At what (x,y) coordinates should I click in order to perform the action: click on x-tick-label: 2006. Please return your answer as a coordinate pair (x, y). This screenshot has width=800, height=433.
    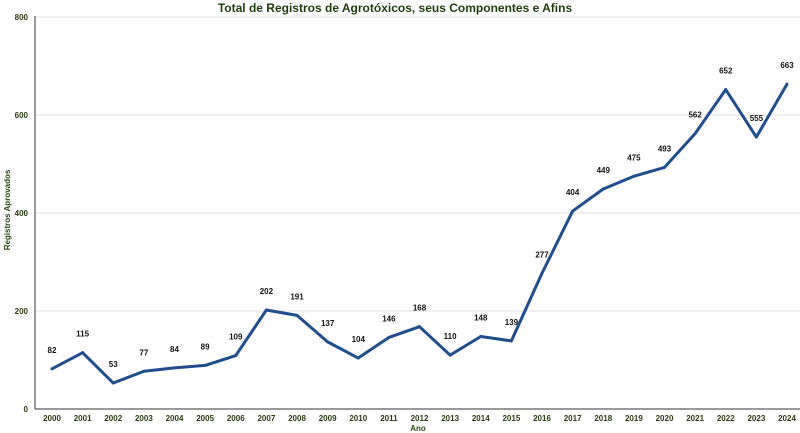
    Looking at the image, I should click on (236, 418).